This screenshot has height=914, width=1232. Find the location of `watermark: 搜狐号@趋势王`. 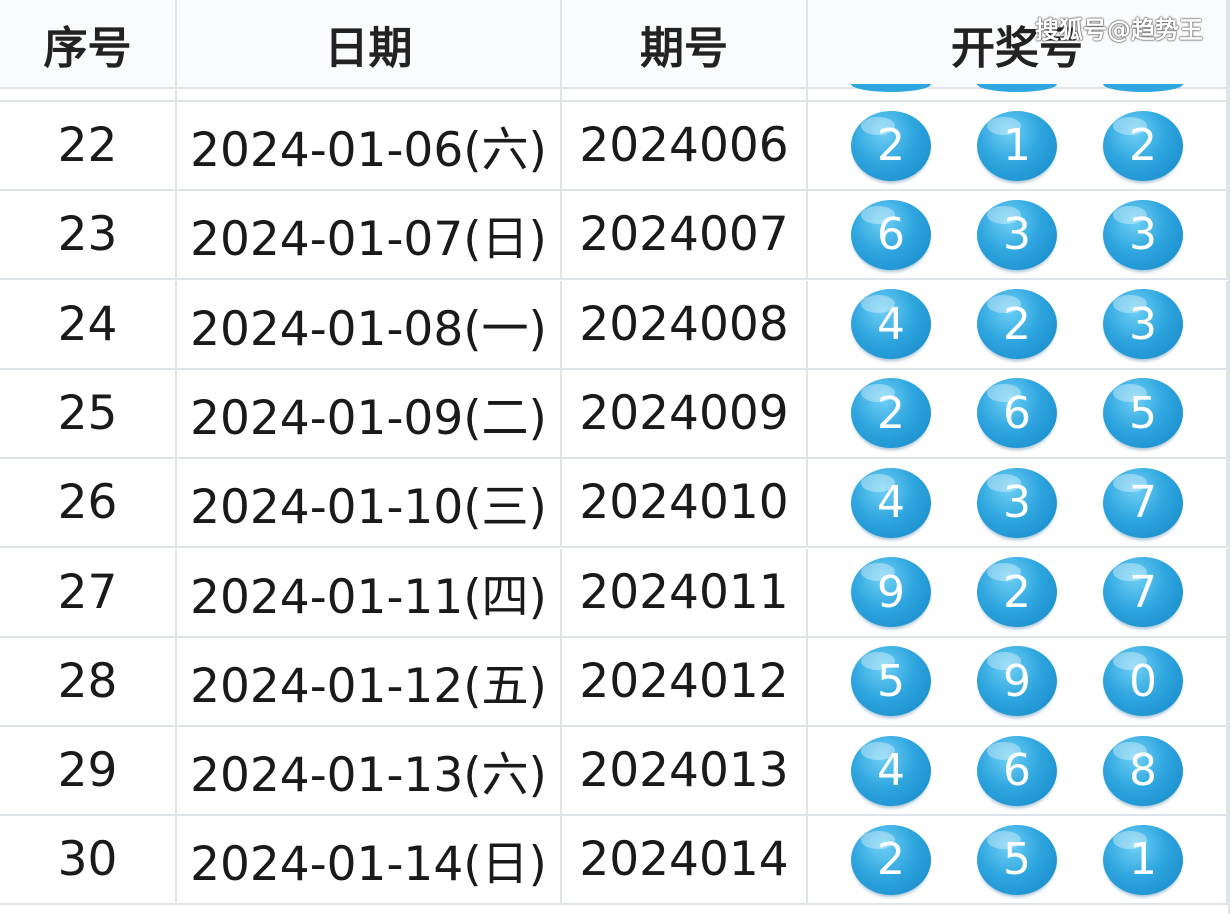

watermark: 搜狐号@趋势王 is located at coordinates (1119, 30).